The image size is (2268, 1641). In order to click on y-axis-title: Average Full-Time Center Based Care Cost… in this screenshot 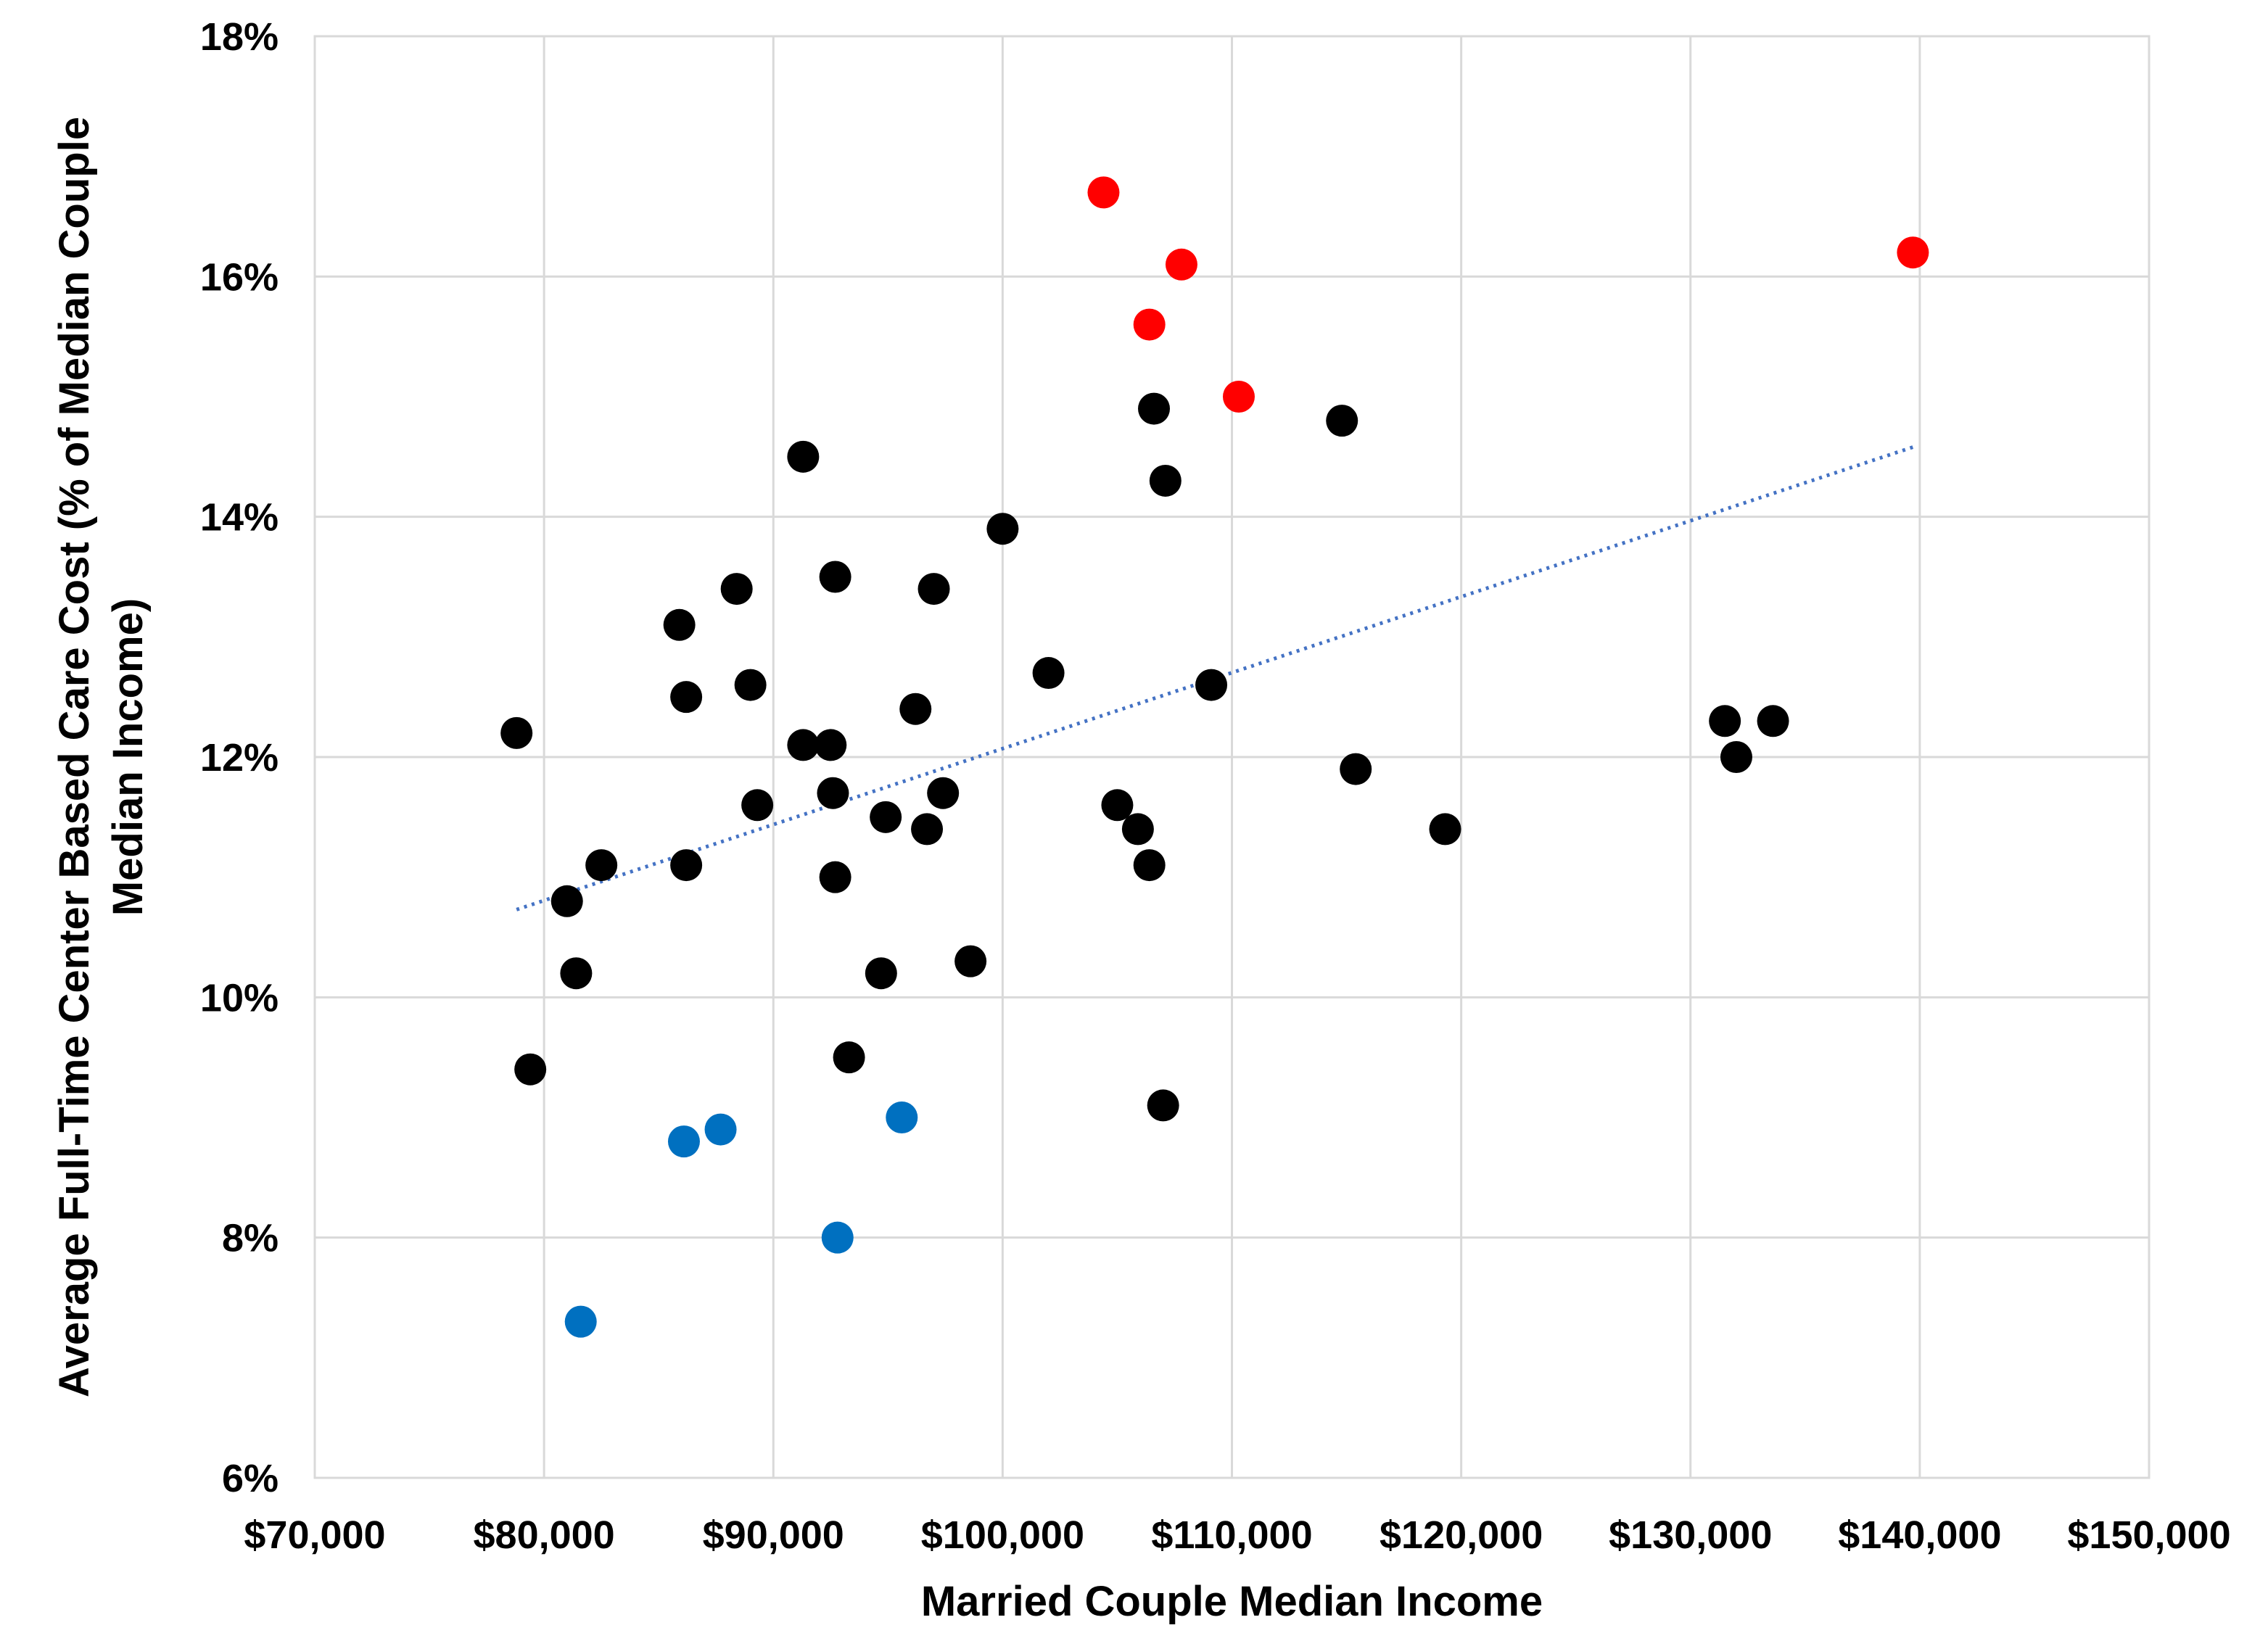, I will do `click(101, 757)`.